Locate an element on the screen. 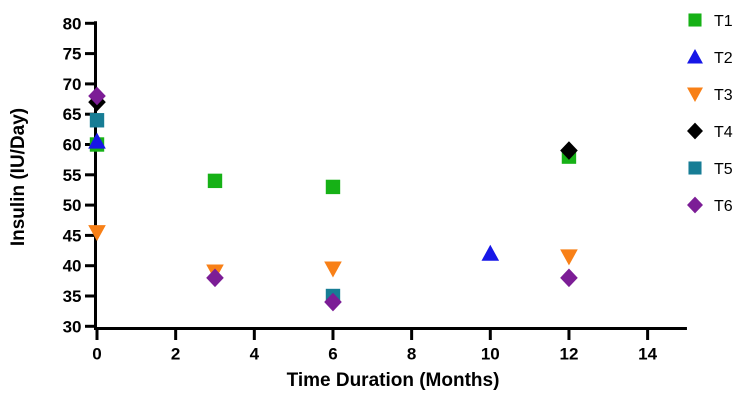 Image resolution: width=750 pixels, height=407 pixels. y-tick-label: 45 is located at coordinates (72, 235).